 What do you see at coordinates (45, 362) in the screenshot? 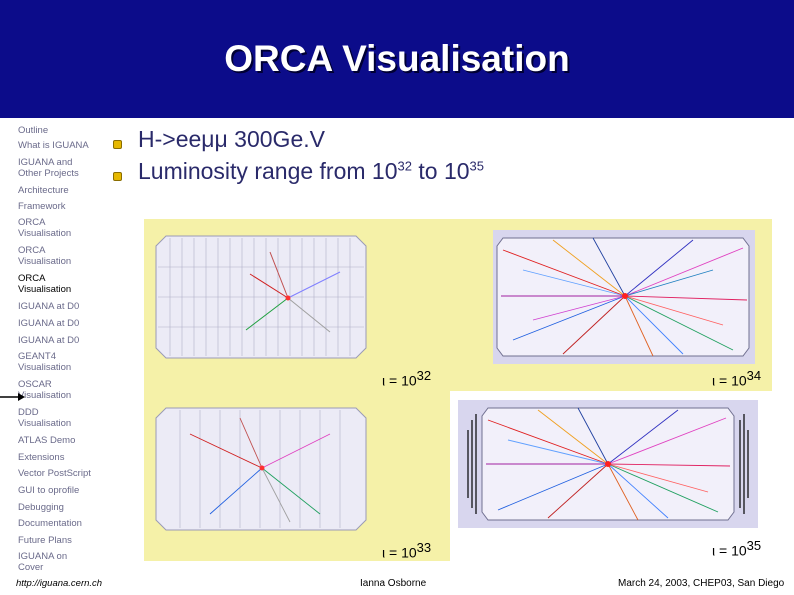
I see `sidebar-item-geant4-visualisation: GEANT4 Visualisation` at bounding box center [45, 362].